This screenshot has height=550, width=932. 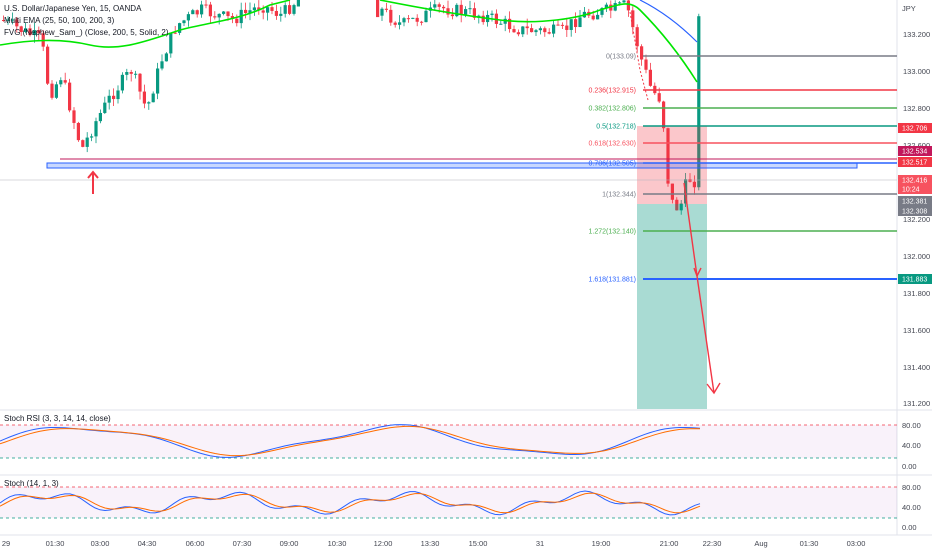 What do you see at coordinates (59, 20) in the screenshot?
I see `indicator-ema-legend: Multi EMA (25, 50, 100, 200, 3)` at bounding box center [59, 20].